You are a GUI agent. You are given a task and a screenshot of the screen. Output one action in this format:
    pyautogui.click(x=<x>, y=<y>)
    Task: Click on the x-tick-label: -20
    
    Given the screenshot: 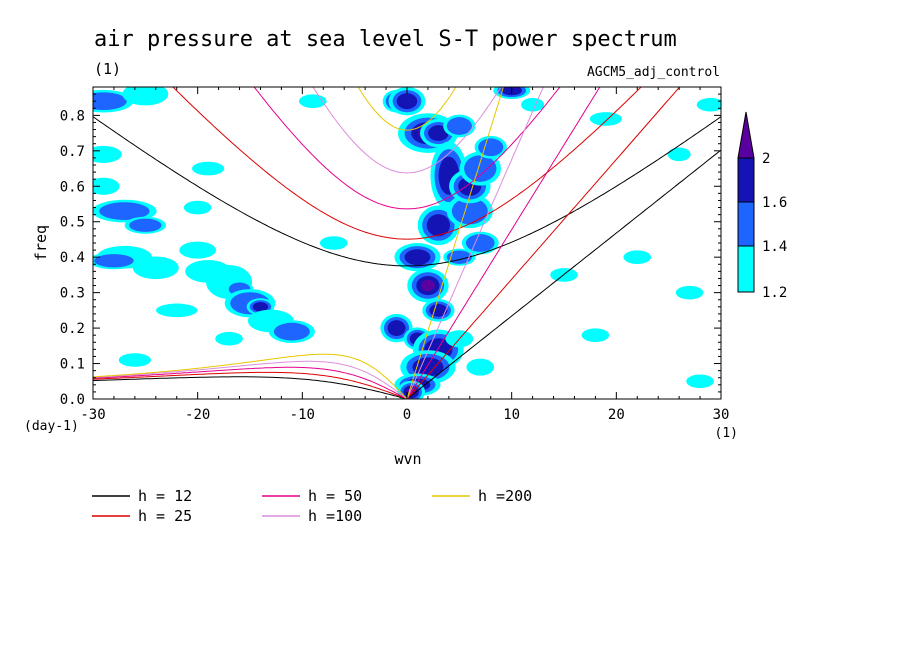 What is the action you would take?
    pyautogui.click(x=197, y=415)
    